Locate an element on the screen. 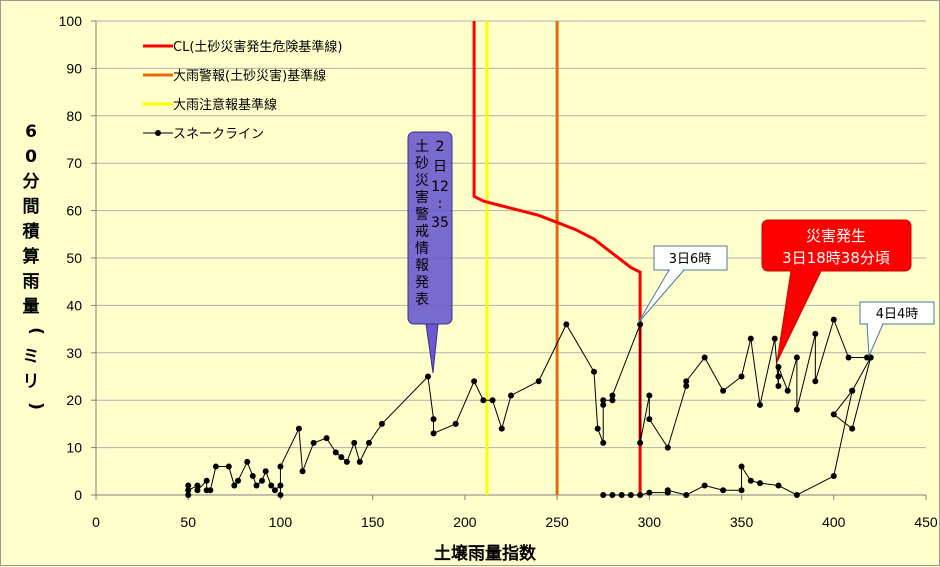  x-tick-label: 400 is located at coordinates (834, 522).